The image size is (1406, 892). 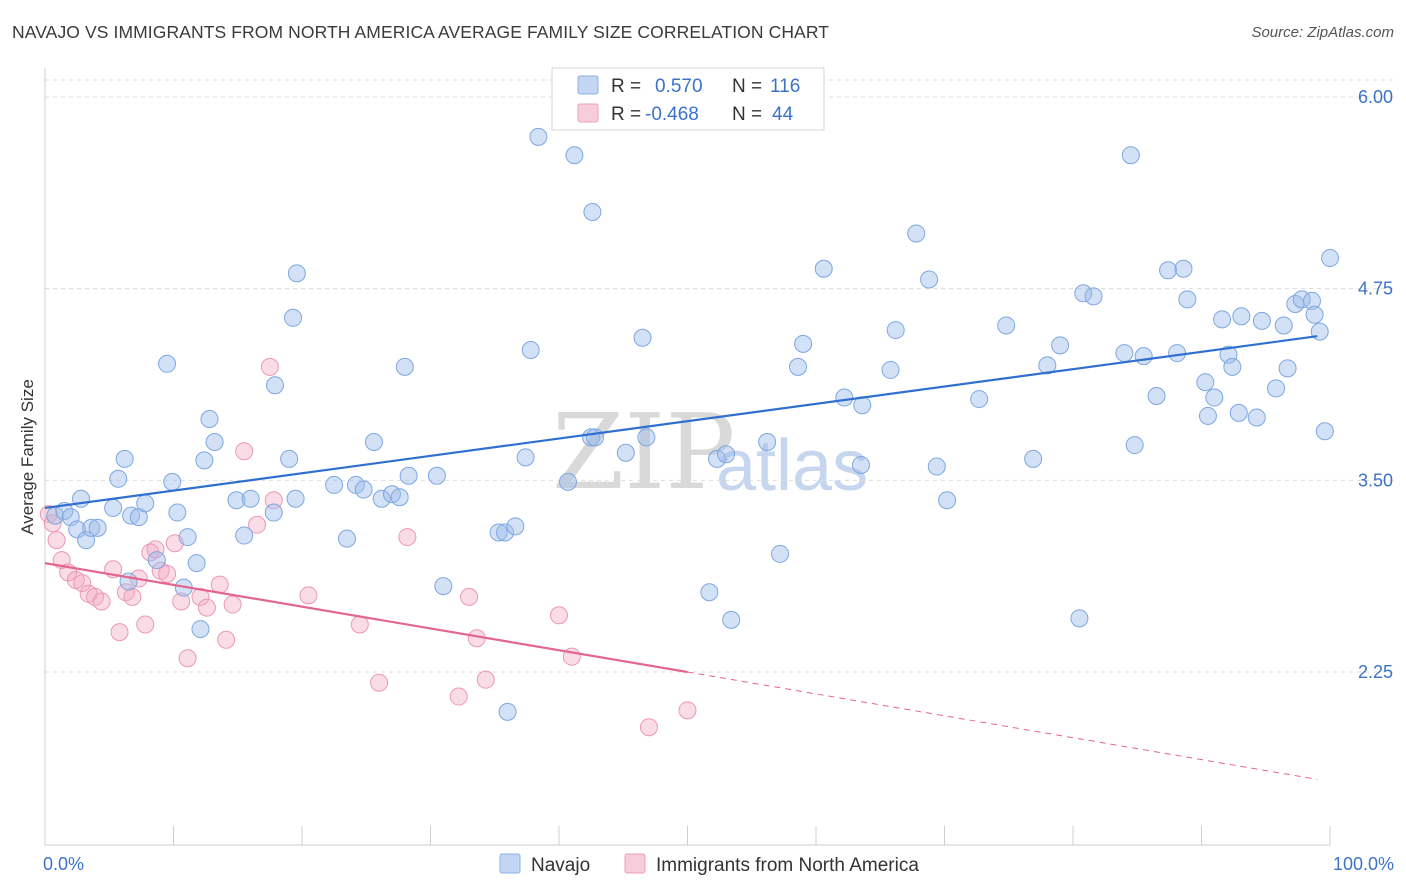 What do you see at coordinates (1375, 672) in the screenshot?
I see `y-tick-label: 2.25` at bounding box center [1375, 672].